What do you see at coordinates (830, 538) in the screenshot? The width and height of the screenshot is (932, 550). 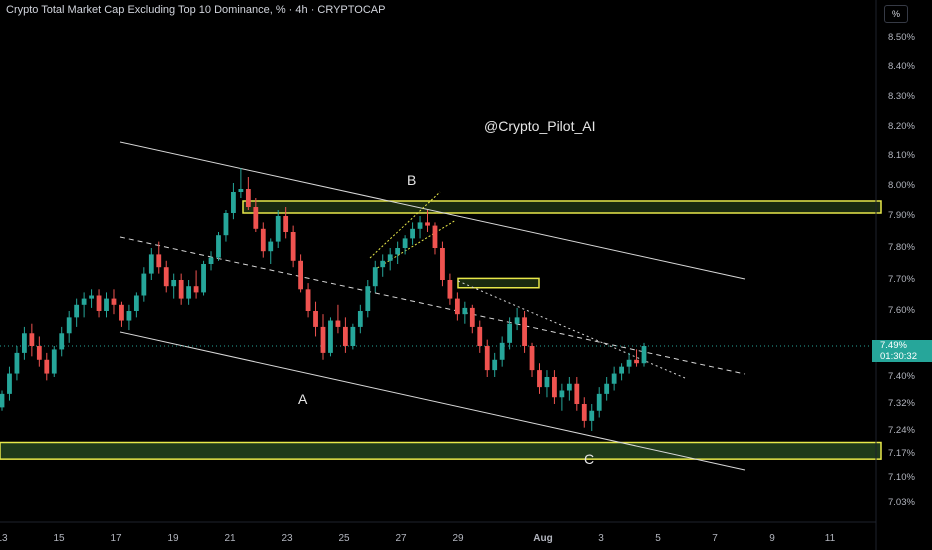 I see `time-tick-label: 11` at bounding box center [830, 538].